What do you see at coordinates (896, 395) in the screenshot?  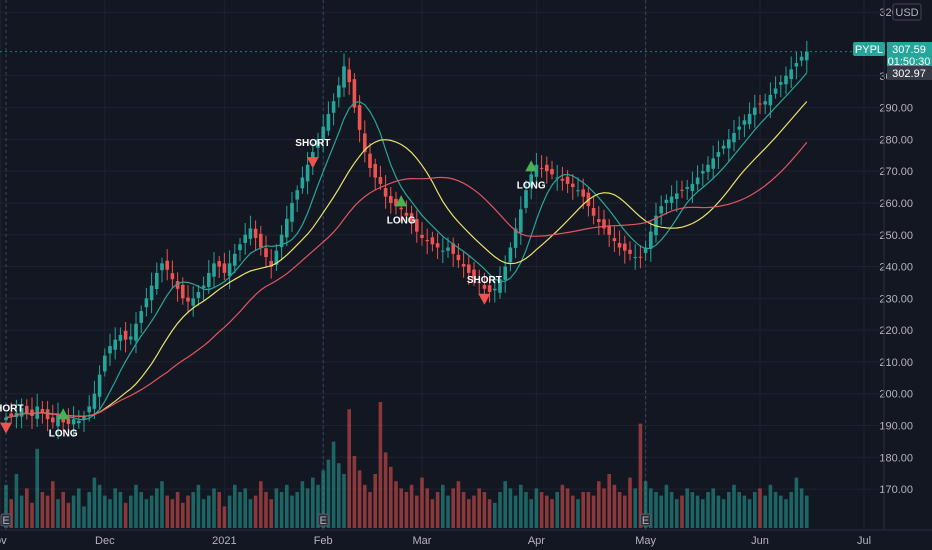 I see `y-tick-label-11: 200.00` at bounding box center [896, 395].